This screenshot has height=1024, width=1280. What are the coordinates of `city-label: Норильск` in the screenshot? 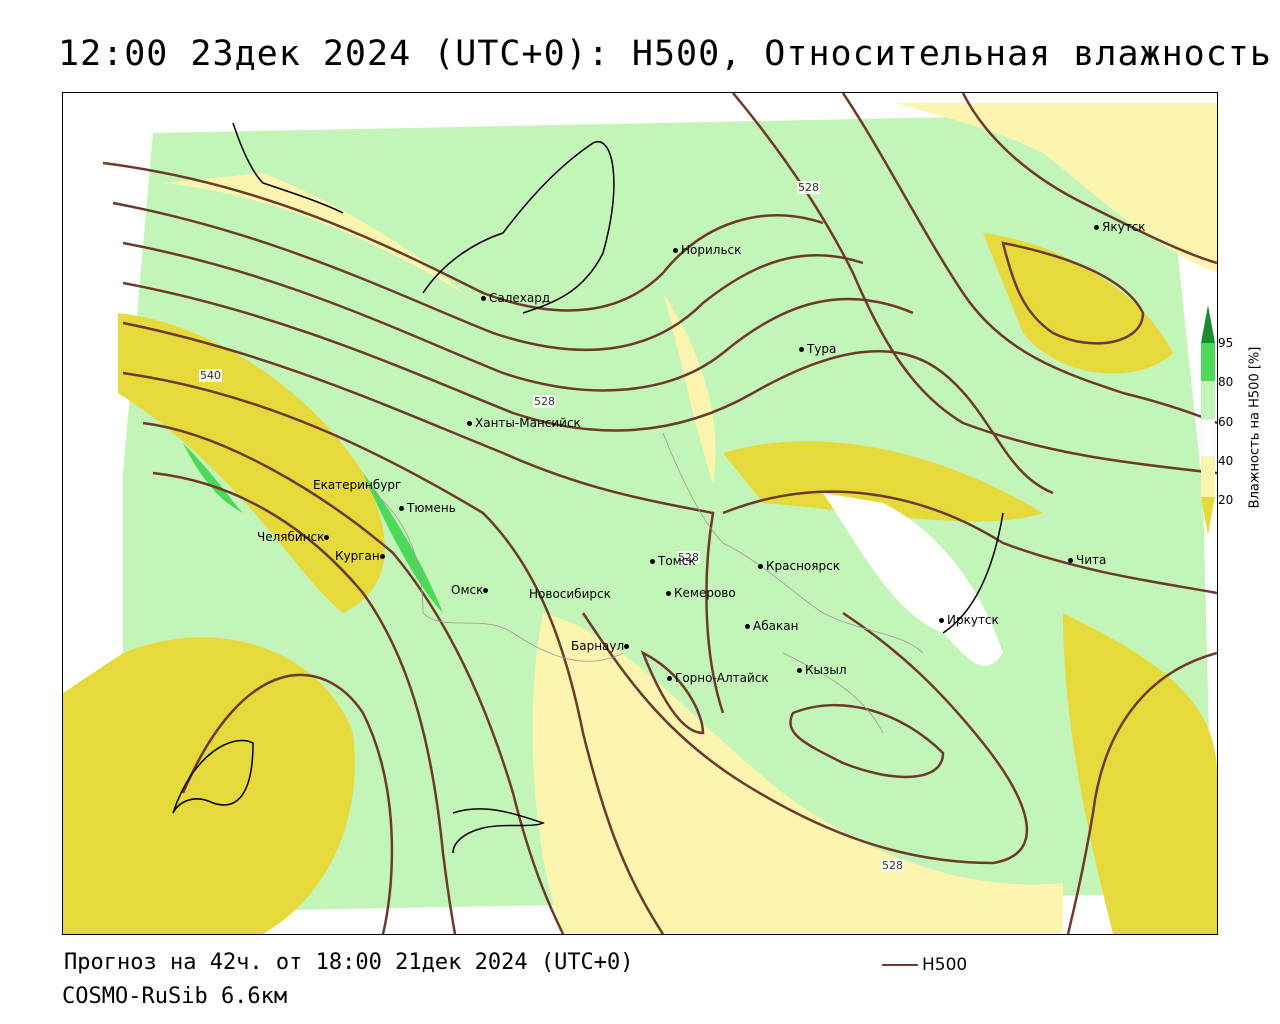 It's located at (711, 250).